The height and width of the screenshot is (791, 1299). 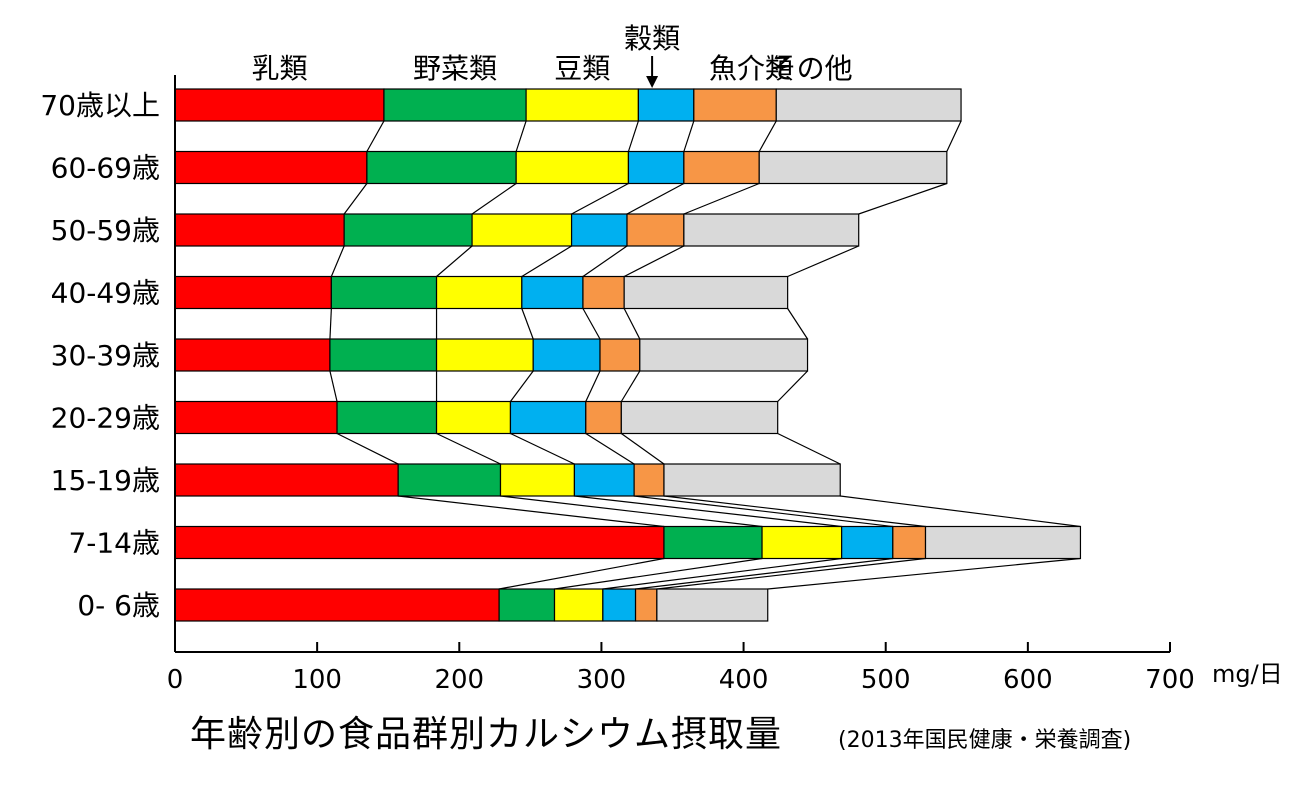 I want to click on category-label: 30-39歳, so click(x=105, y=355).